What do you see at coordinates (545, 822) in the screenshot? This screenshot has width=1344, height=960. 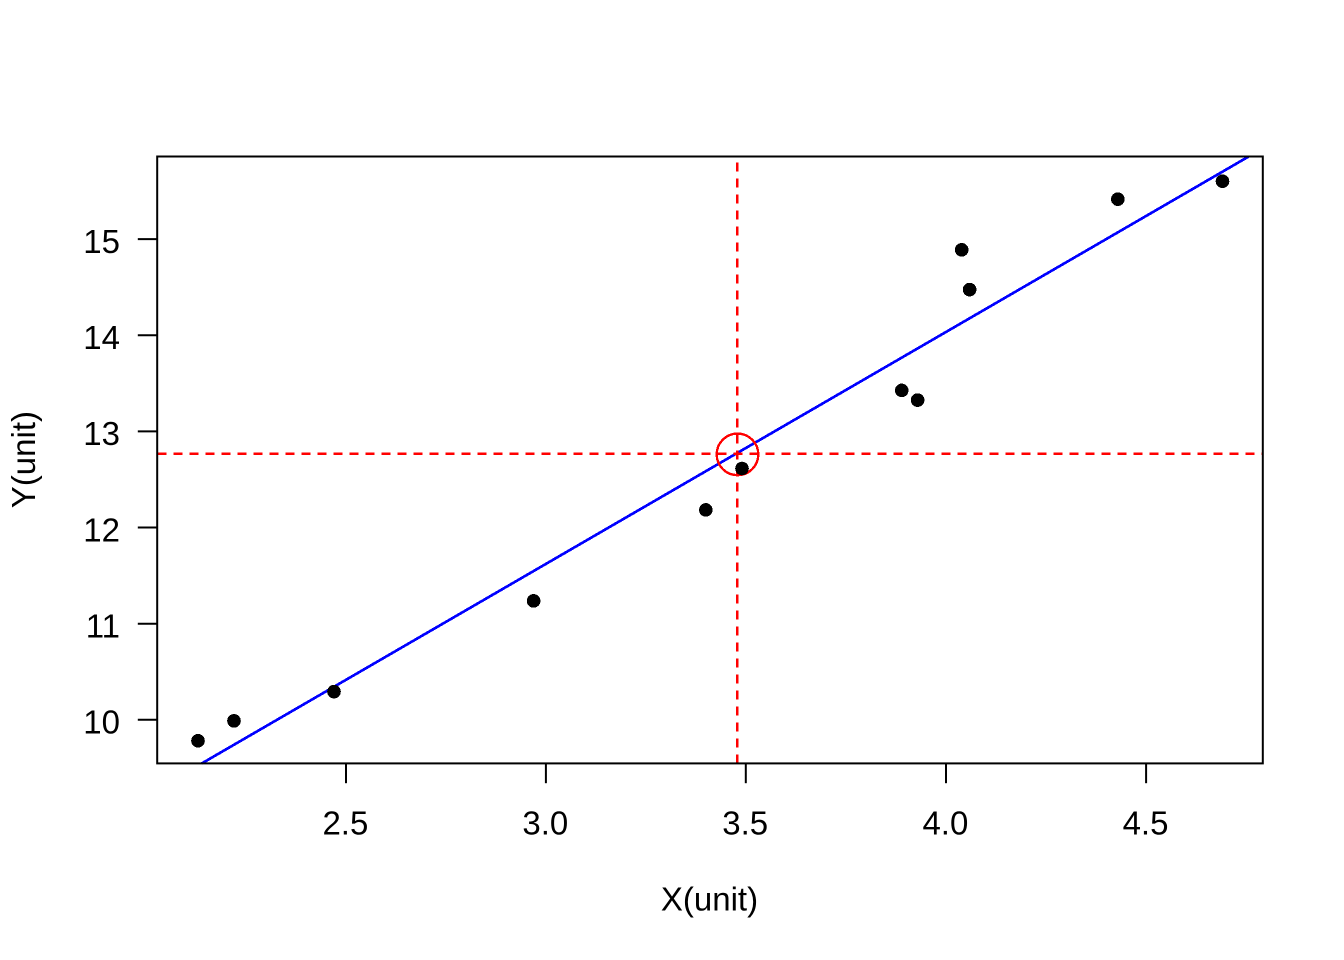 I see `svg-text: 3.0` at bounding box center [545, 822].